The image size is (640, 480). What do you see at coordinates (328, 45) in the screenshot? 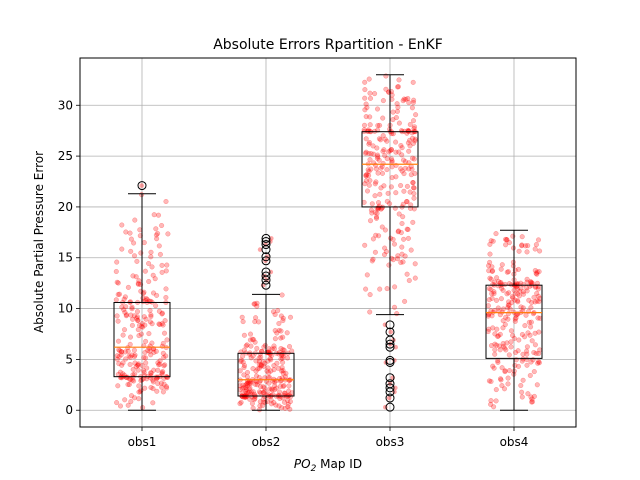
I see `chart-title: Absolute Errors Rpartition - EnKF` at bounding box center [328, 45].